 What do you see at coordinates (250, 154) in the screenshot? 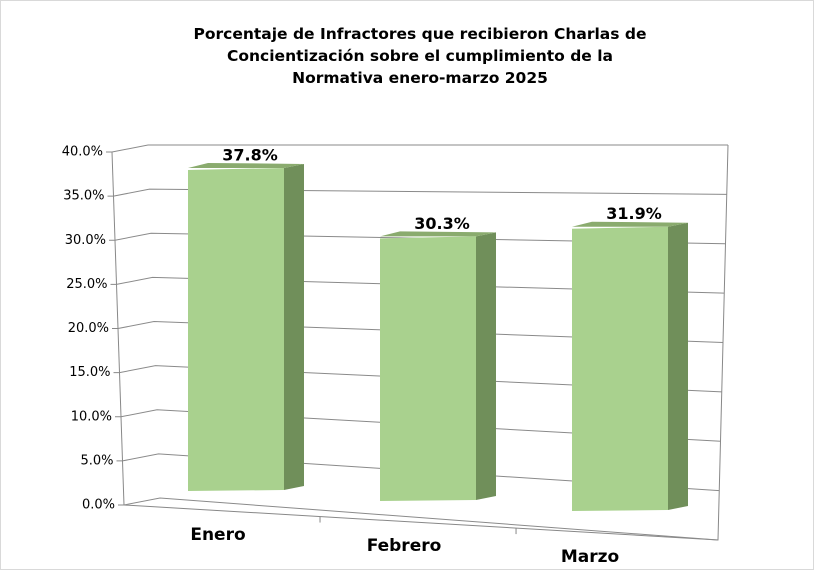
I see `data-label: 37.8%` at bounding box center [250, 154].